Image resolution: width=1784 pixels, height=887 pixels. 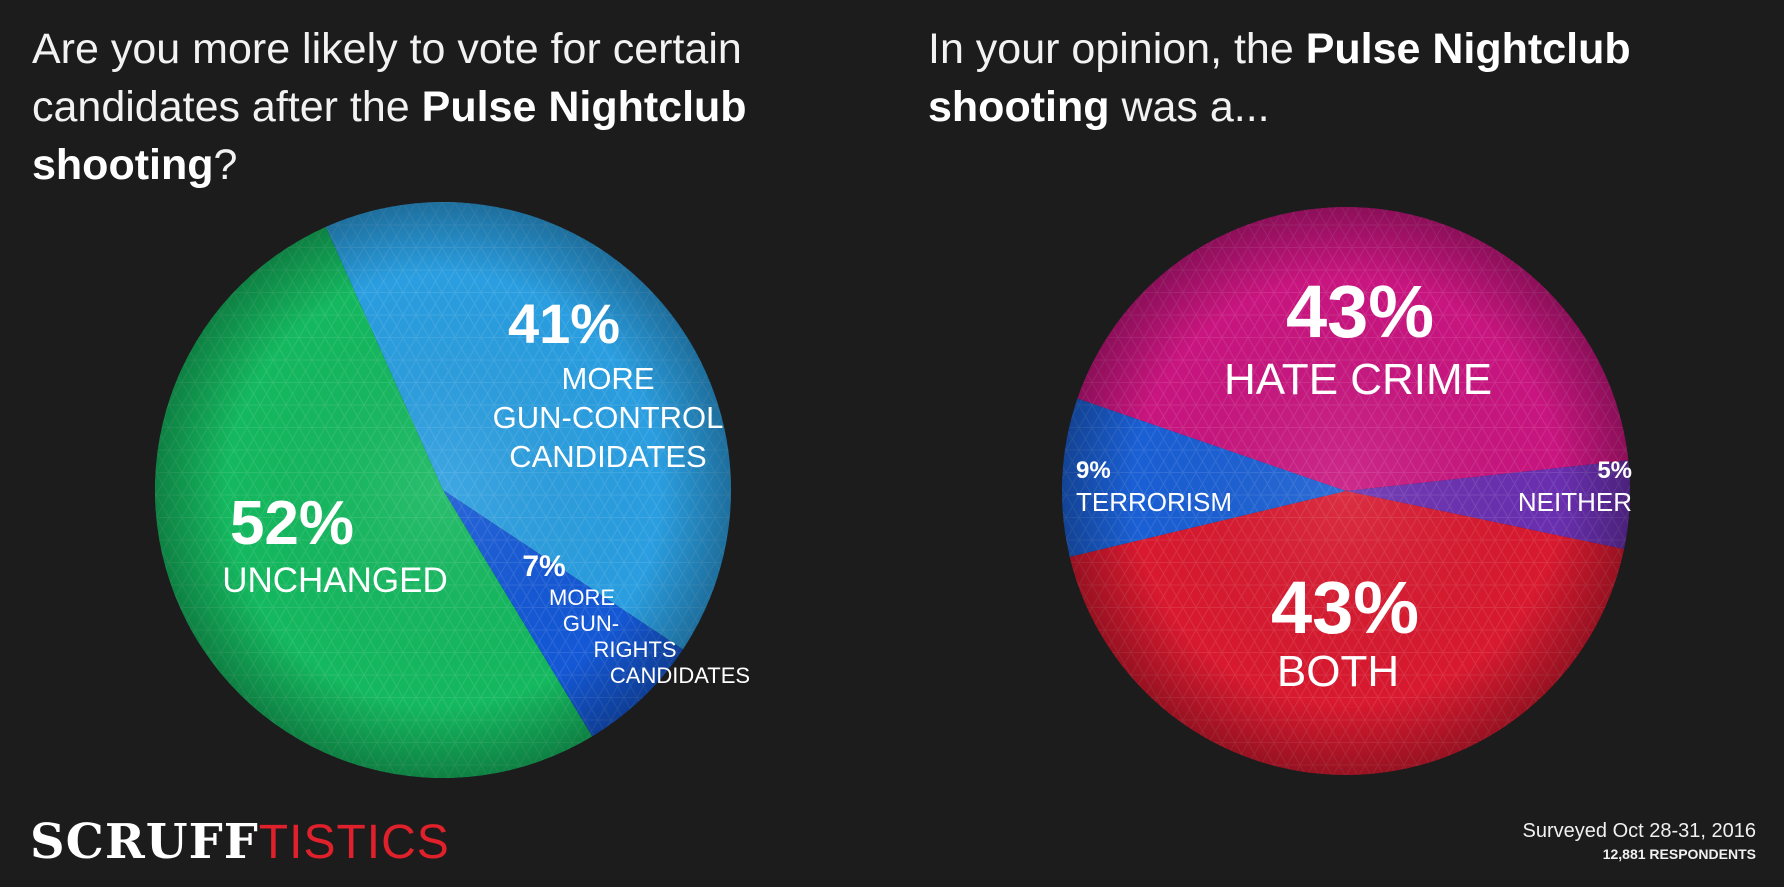 What do you see at coordinates (1093, 470) in the screenshot?
I see `pie-right-value-label-terrorism: 9%` at bounding box center [1093, 470].